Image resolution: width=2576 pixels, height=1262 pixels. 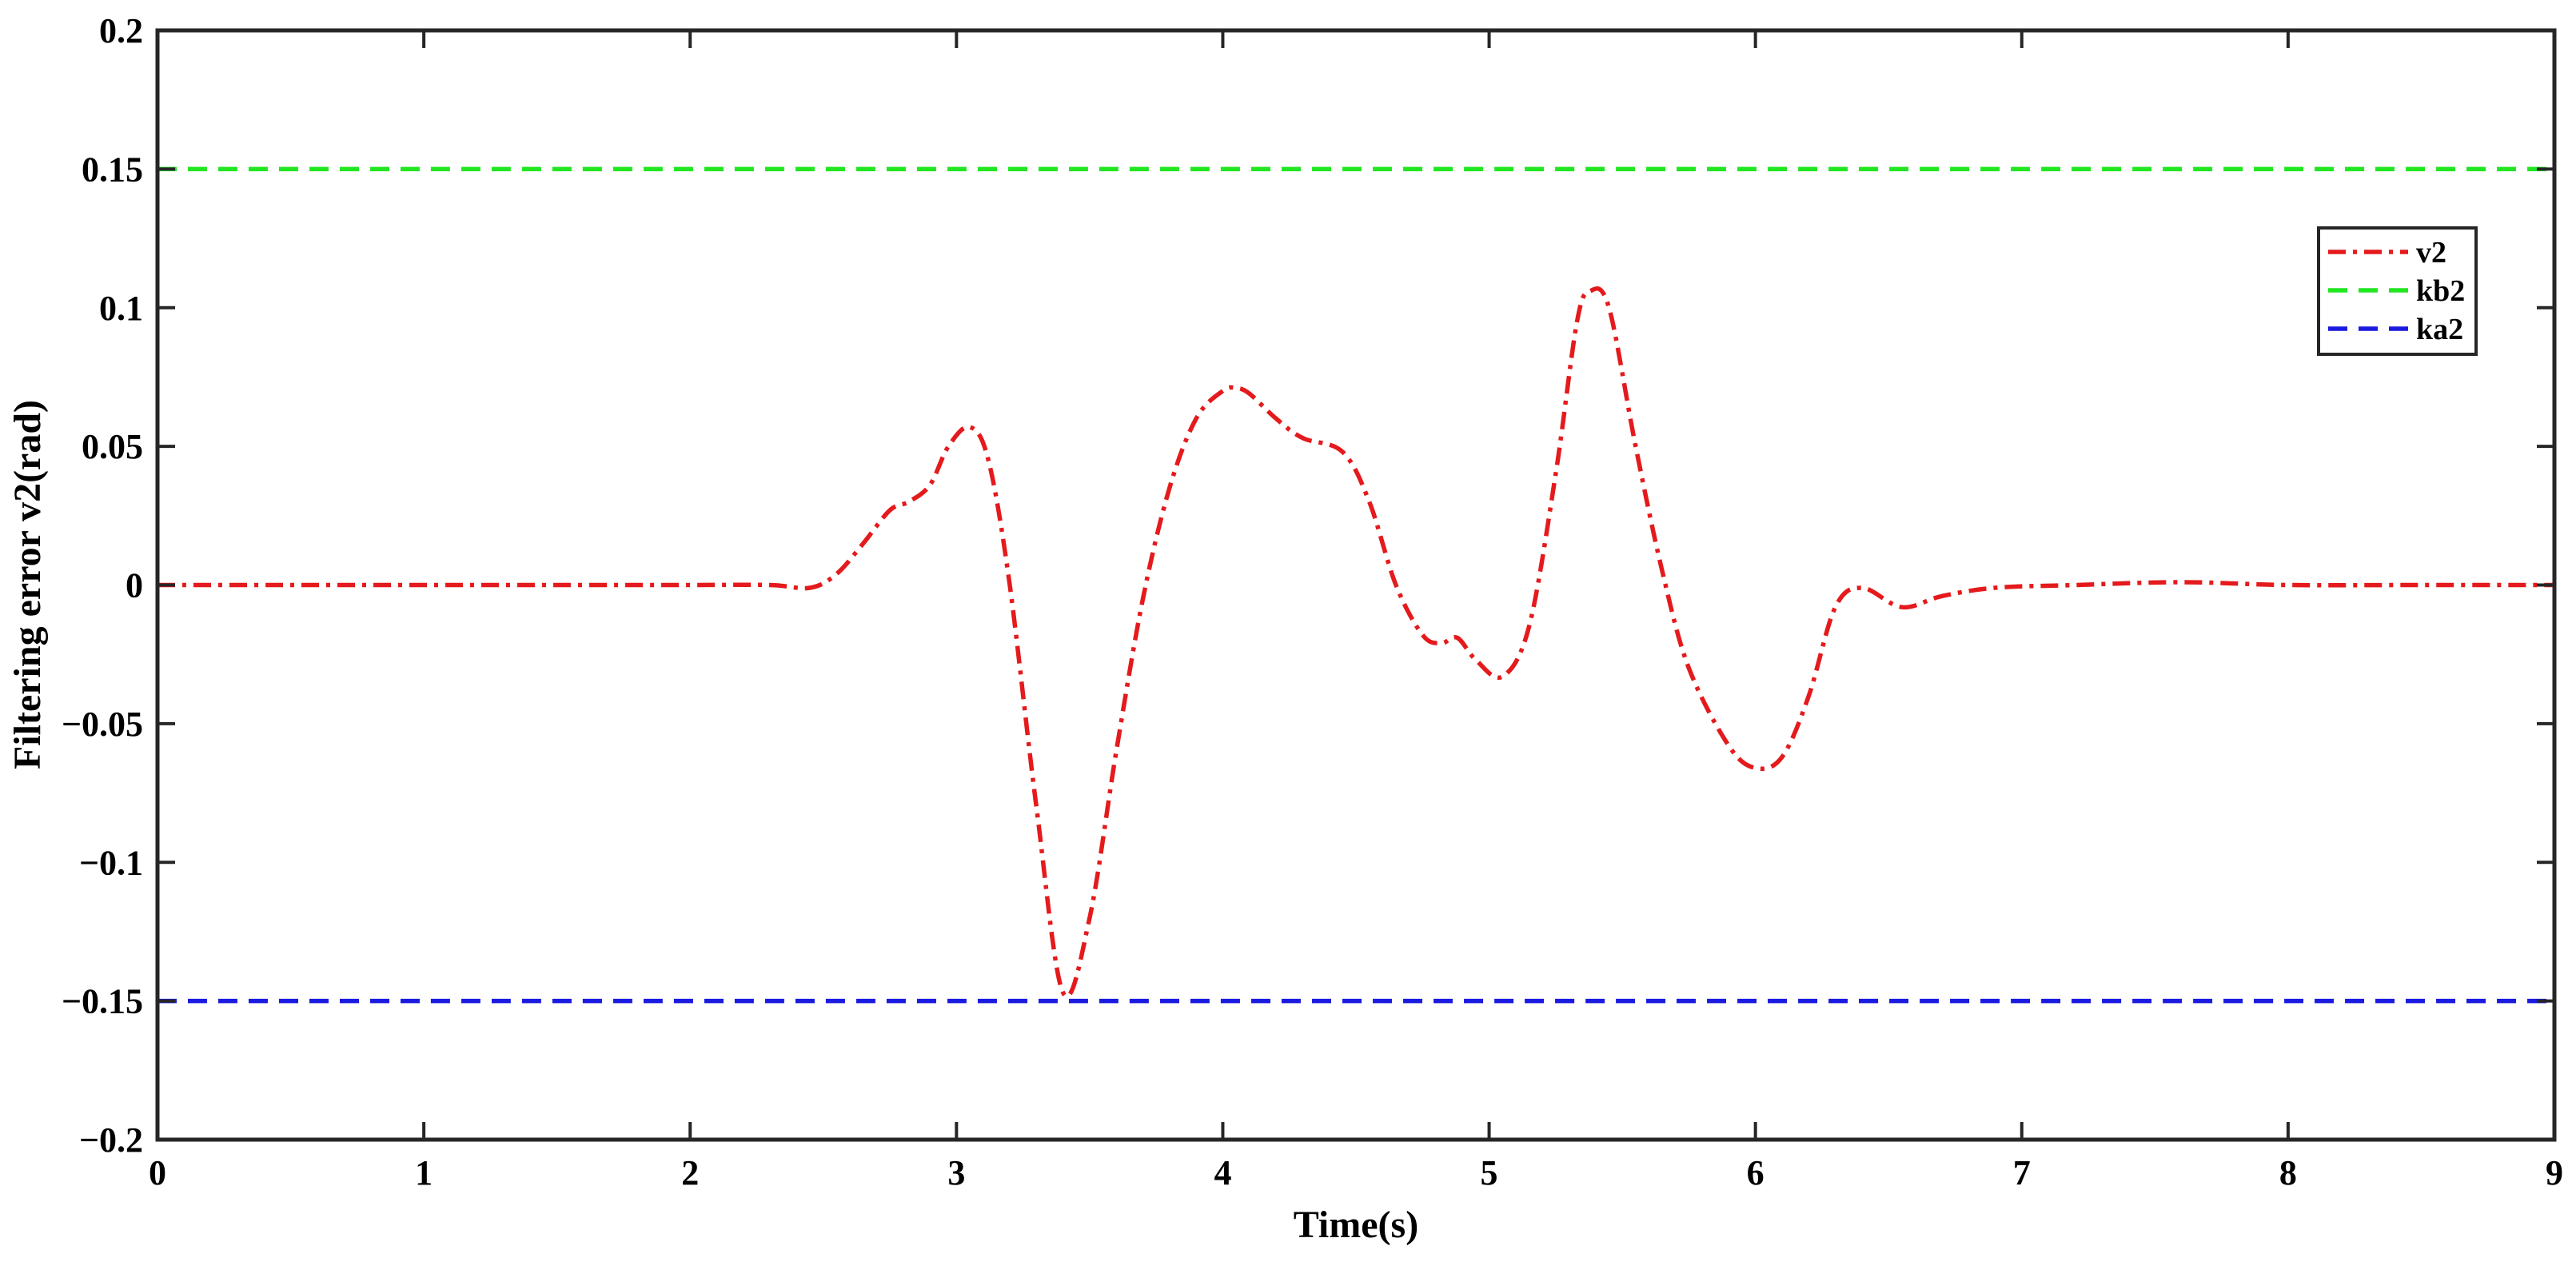 I want to click on y-tick-label: 0.2, so click(x=121, y=30).